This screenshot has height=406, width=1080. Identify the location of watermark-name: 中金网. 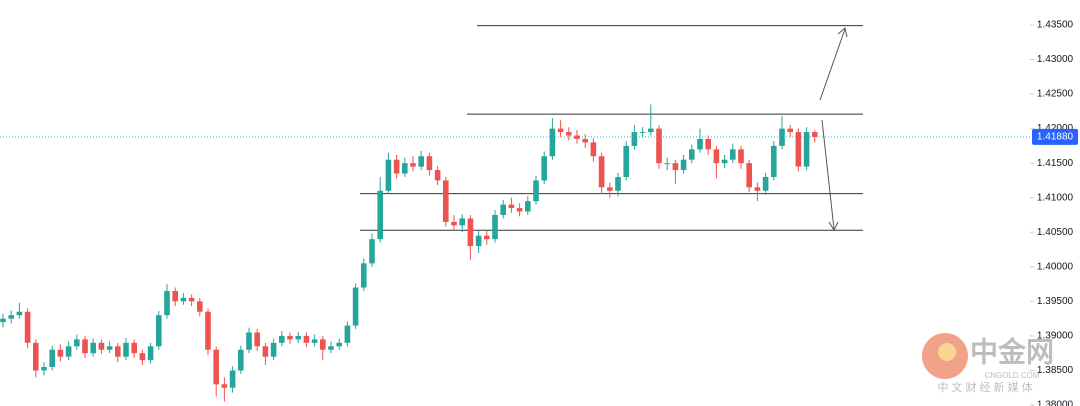
(1012, 351).